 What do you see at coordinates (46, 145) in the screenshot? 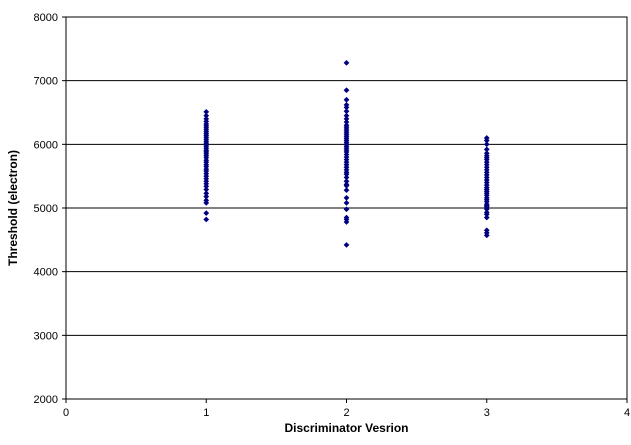
I see `y-tick-label: 6000` at bounding box center [46, 145].